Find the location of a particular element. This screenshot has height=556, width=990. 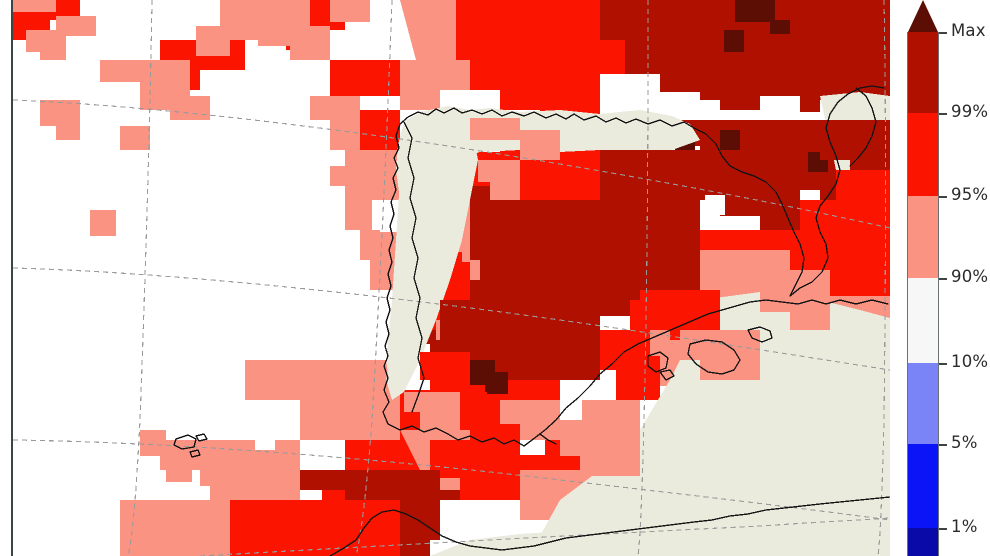

colorbar-panel: Max 99% 95% 90% 10% 5% 1% is located at coordinates (940, 278).